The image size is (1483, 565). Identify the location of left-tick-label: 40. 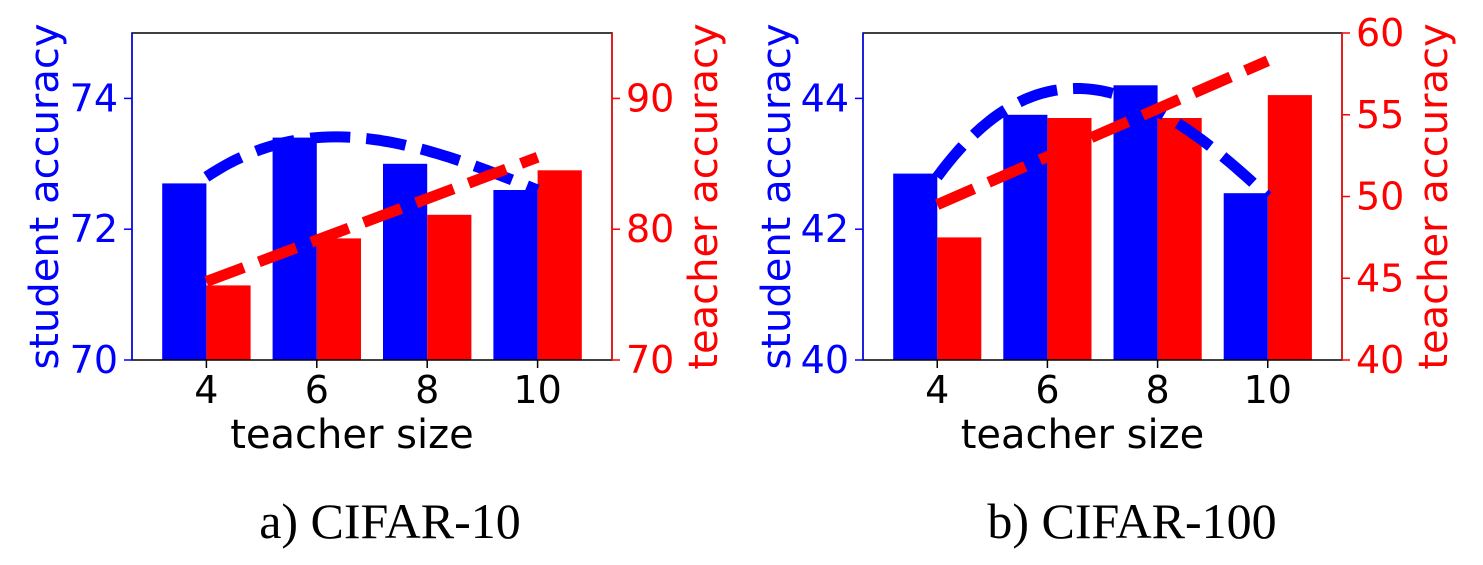
(825, 360).